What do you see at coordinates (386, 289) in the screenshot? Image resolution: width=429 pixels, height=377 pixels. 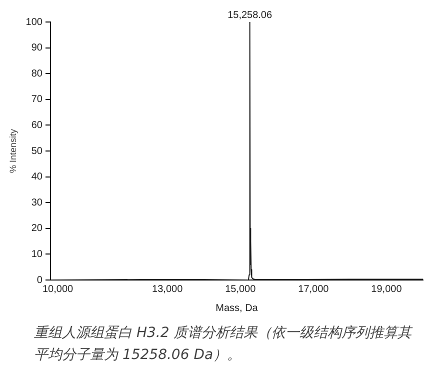 I see `x-tick-label: 19,000` at bounding box center [386, 289].